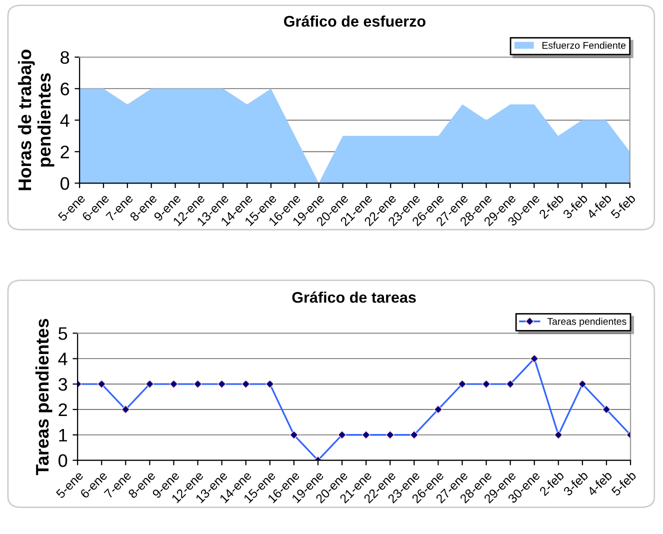 This screenshot has width=663, height=534. I want to click on chart-title: Gráfico de esfuerzo, so click(355, 21).